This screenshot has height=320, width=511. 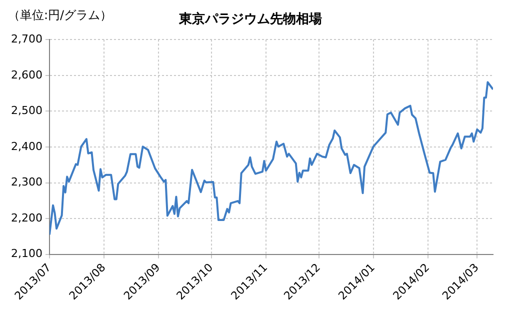 I want to click on y-tick-label: 2,100, so click(x=26, y=253).